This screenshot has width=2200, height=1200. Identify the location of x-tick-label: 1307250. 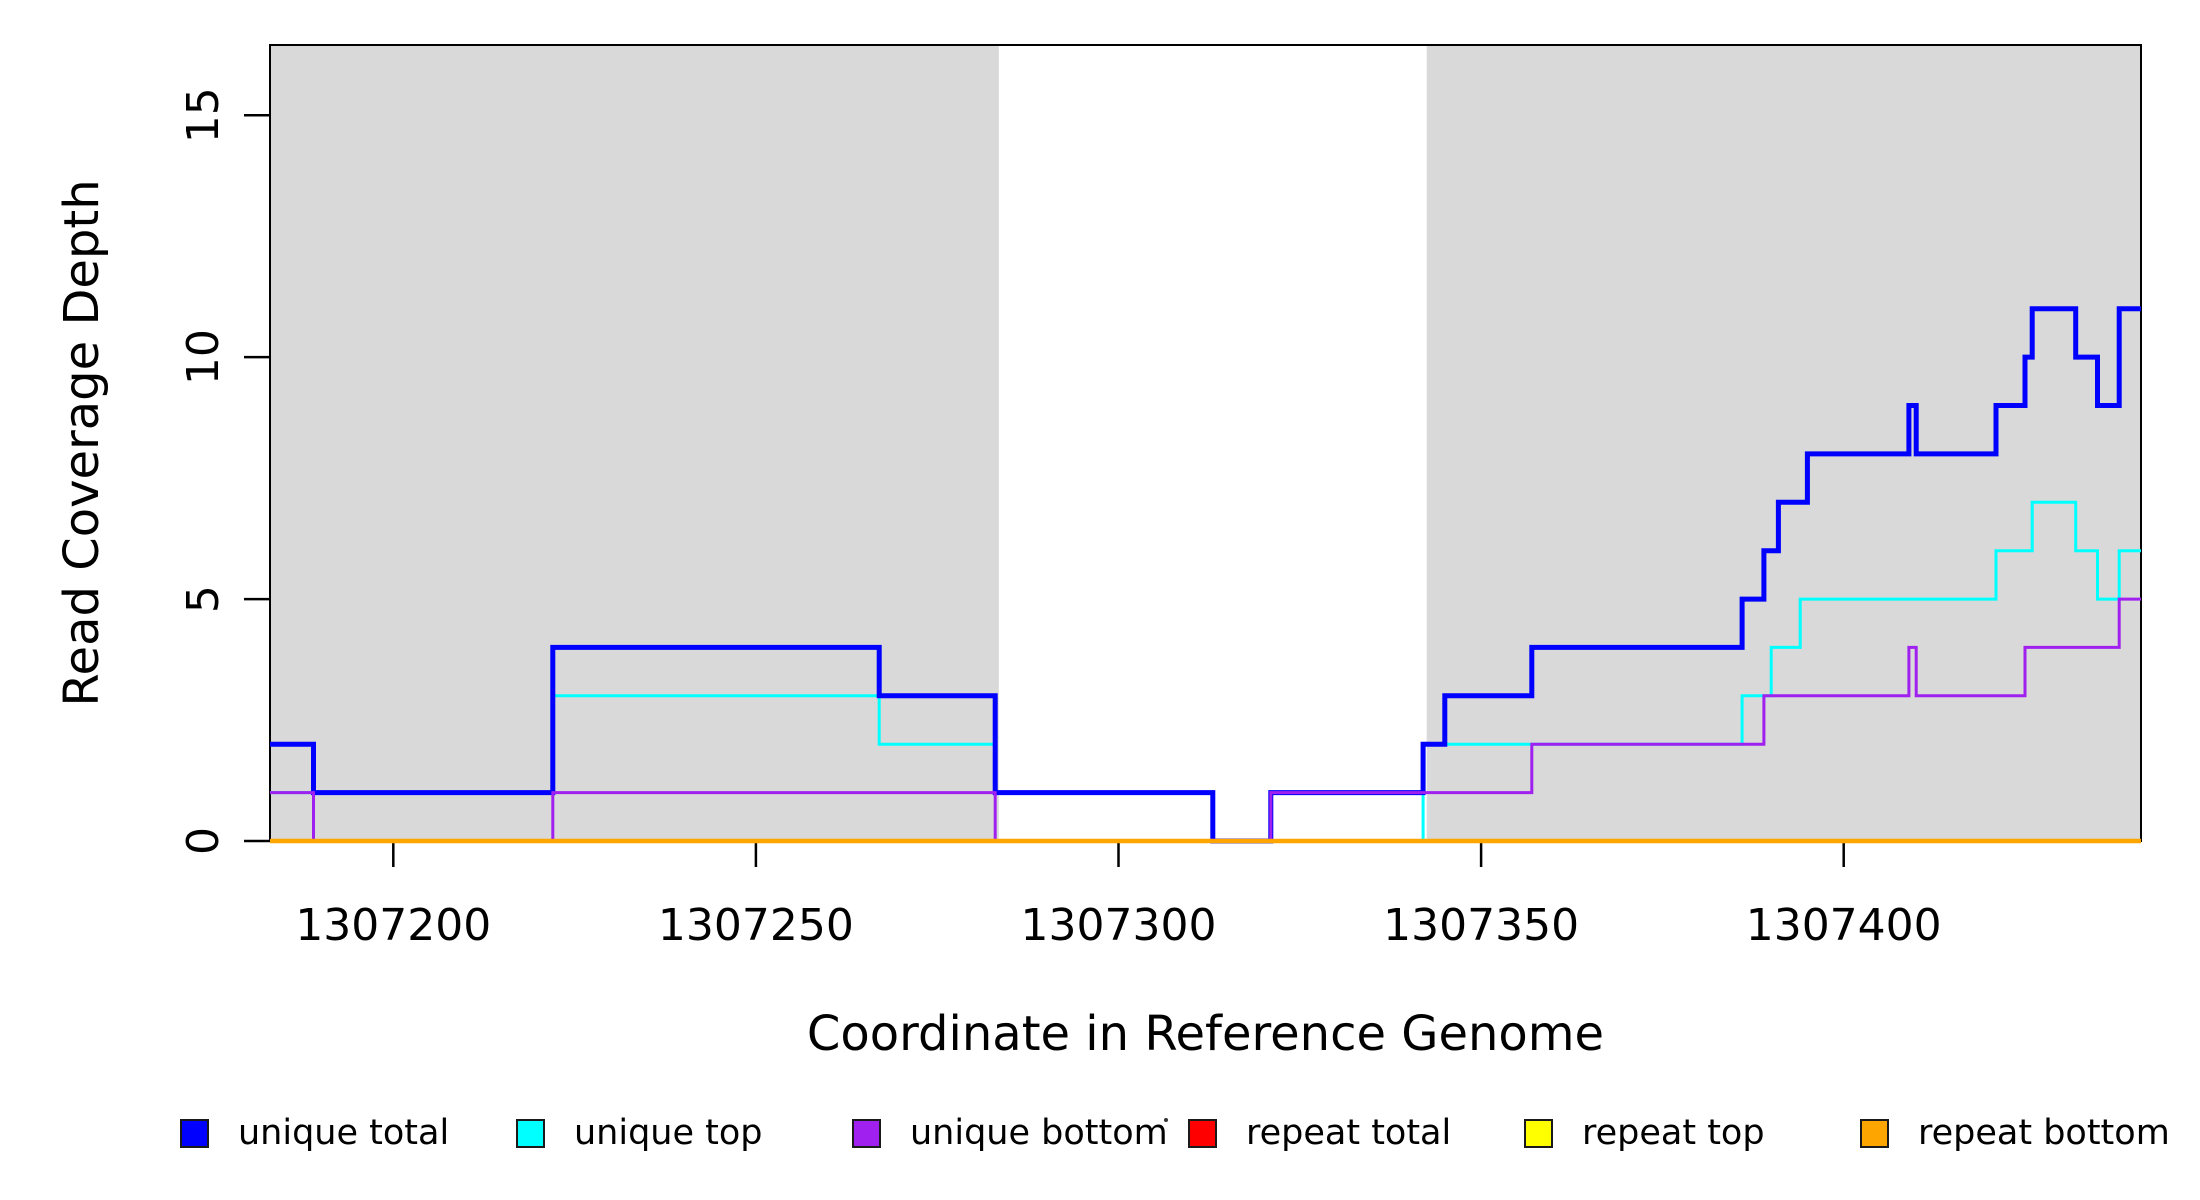
(756, 925).